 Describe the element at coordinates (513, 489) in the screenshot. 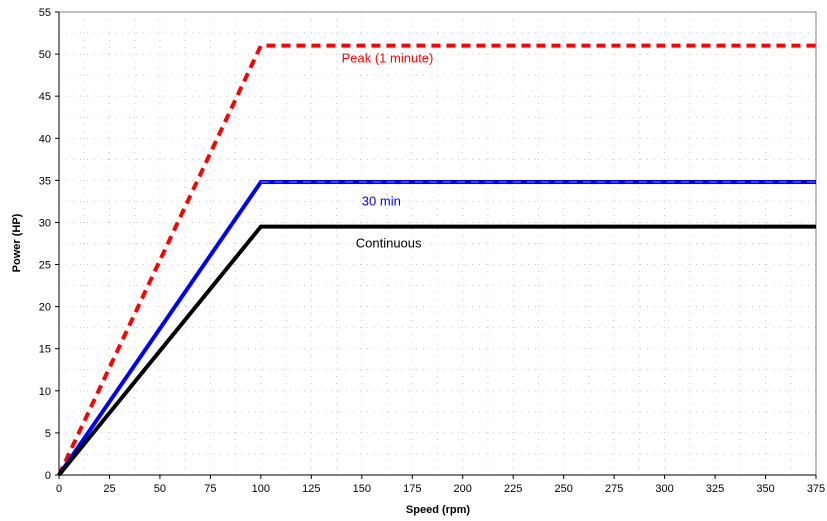

I see `x-tick-label: 225` at that location.